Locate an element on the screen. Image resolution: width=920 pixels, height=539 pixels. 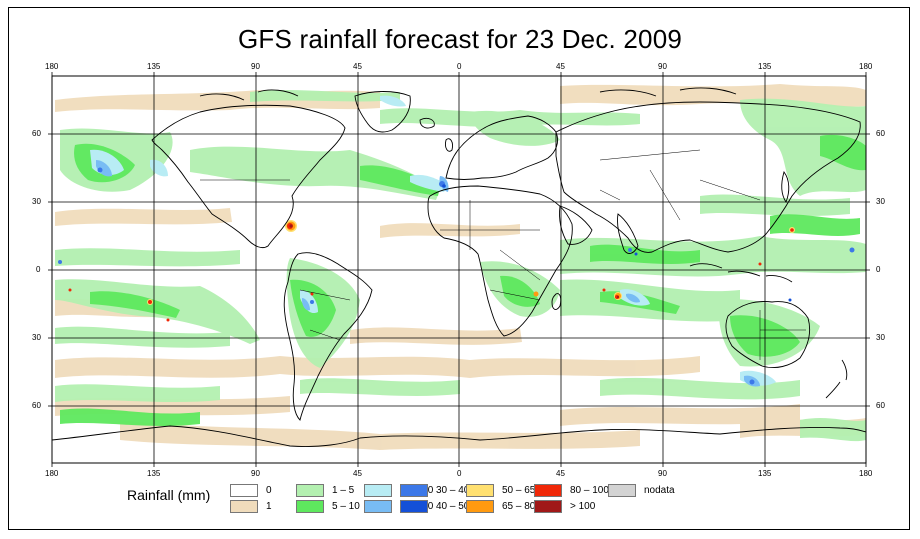
legend-label: nodata is located at coordinates (659, 490).